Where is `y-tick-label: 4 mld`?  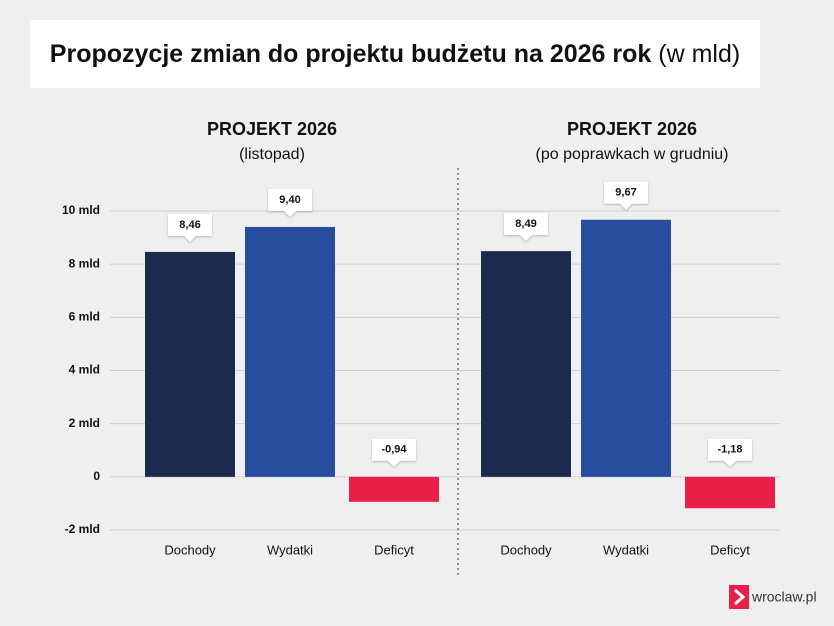
y-tick-label: 4 mld is located at coordinates (84, 370).